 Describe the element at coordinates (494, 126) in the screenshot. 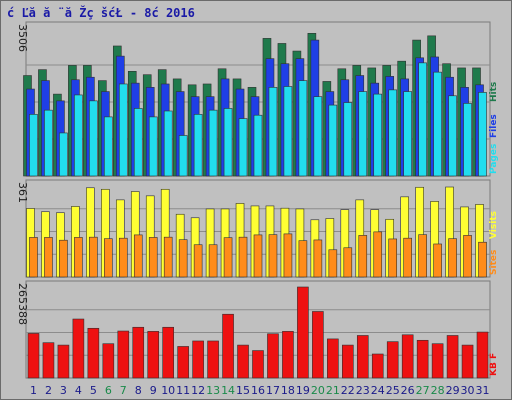

I see `legend-files: Files` at that location.